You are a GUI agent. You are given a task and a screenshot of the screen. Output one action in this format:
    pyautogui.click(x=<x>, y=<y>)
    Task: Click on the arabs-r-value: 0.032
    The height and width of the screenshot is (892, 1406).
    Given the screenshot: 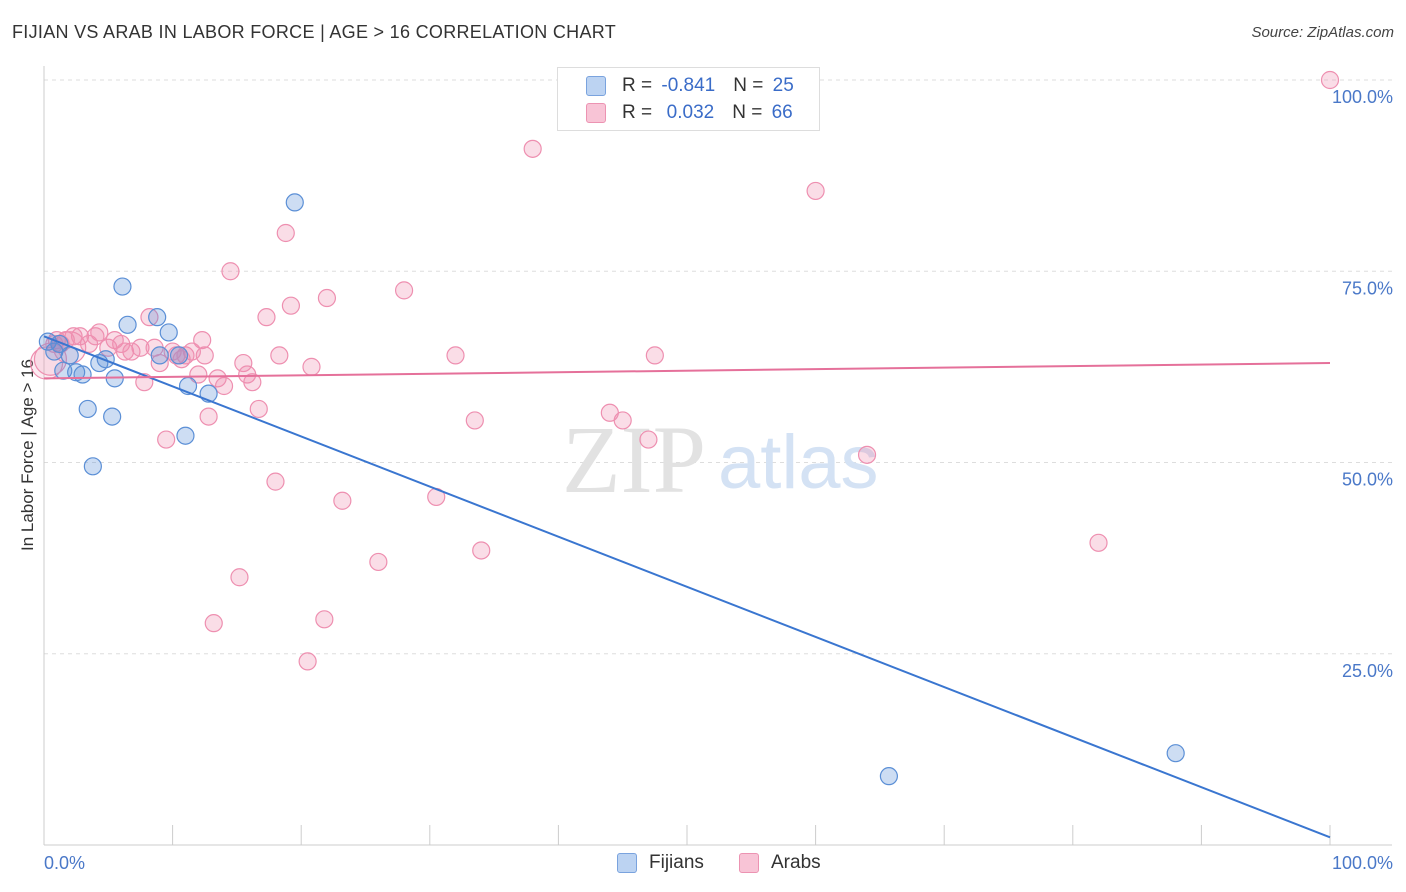 What is the action you would take?
    pyautogui.click(x=688, y=112)
    